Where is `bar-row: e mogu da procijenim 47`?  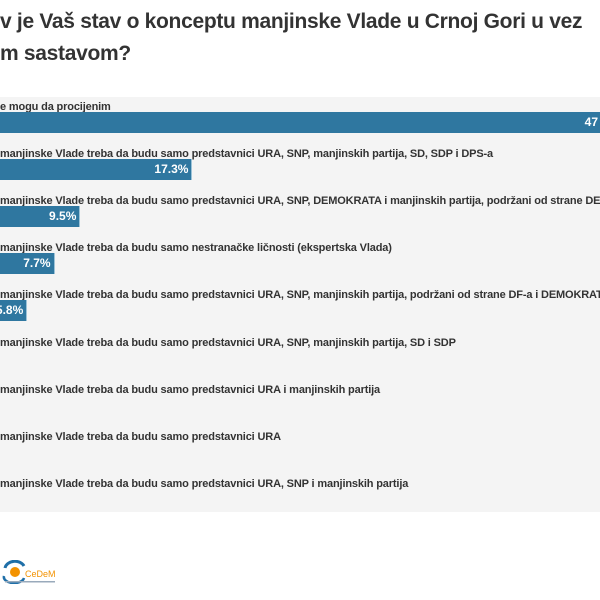 bar-row: e mogu da procijenim 47 is located at coordinates (300, 125).